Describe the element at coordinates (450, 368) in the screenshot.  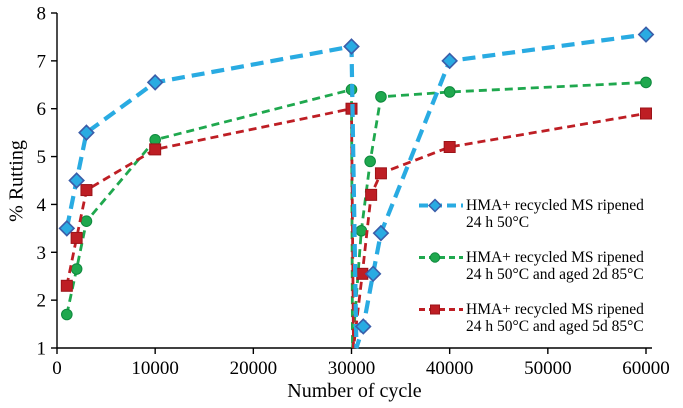
I see `x-axis-tick-label: 40000` at that location.